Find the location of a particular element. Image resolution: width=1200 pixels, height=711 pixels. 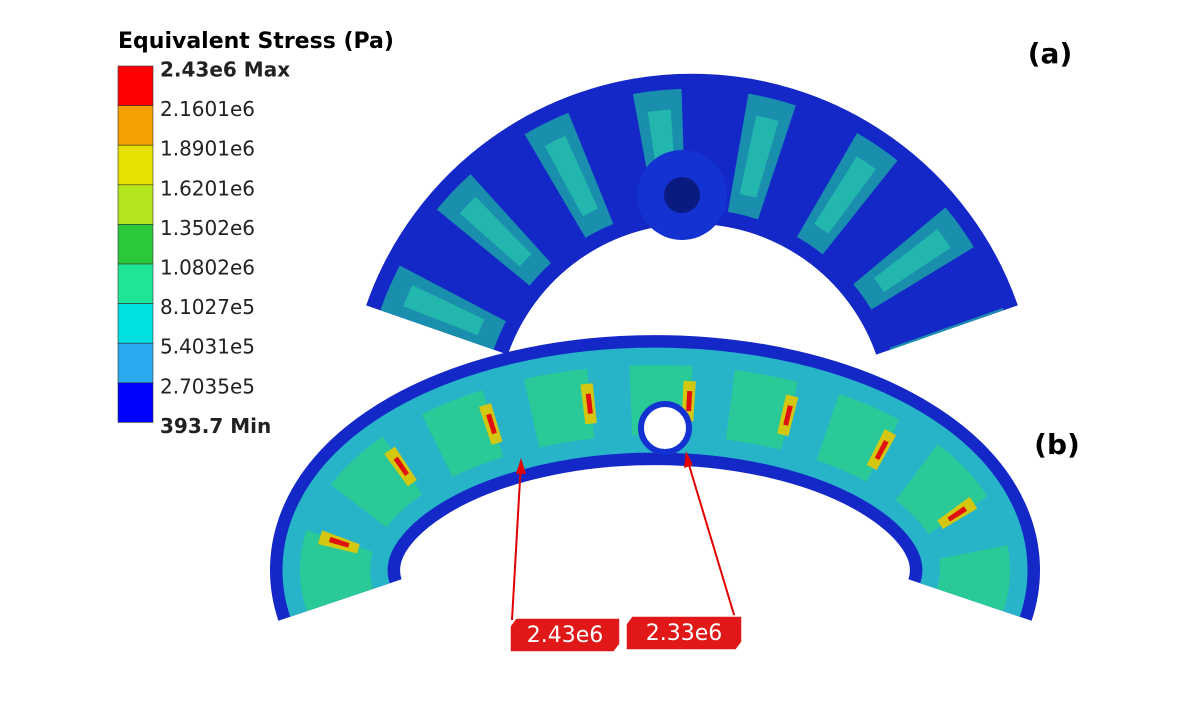

legend-label: 1.6201e6 is located at coordinates (207, 188).